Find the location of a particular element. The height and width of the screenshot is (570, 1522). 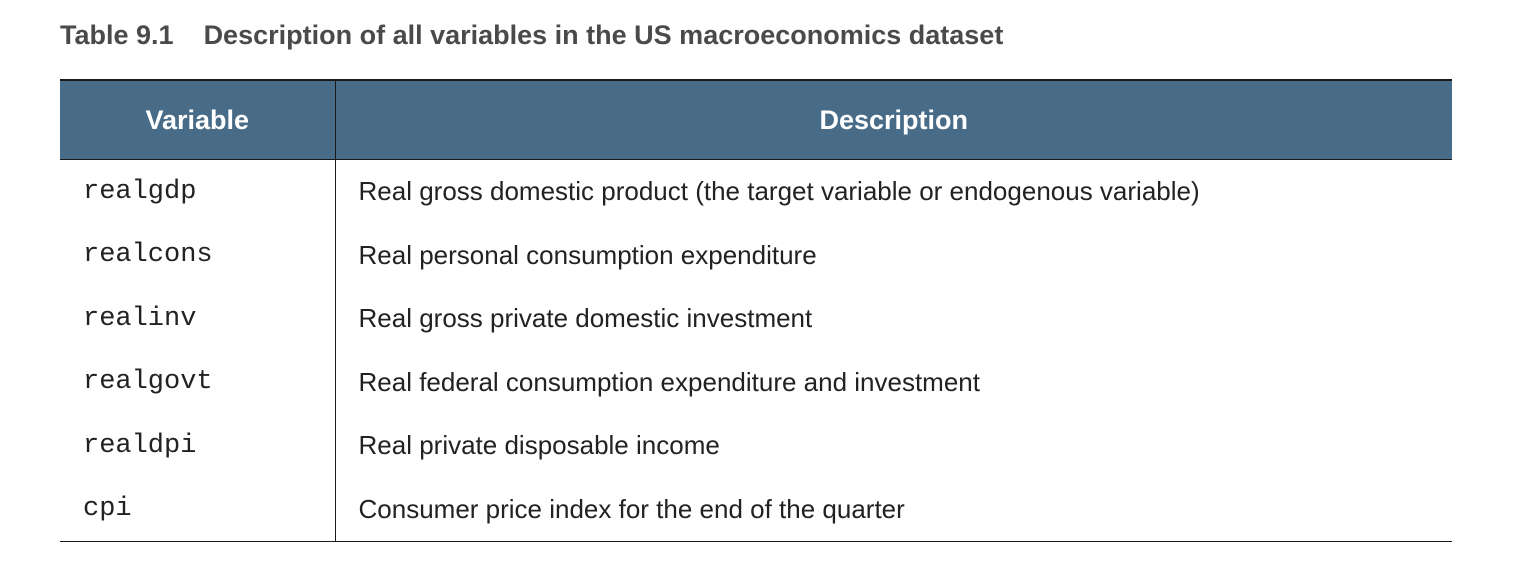

variable-cell: realgdp is located at coordinates (198, 191).